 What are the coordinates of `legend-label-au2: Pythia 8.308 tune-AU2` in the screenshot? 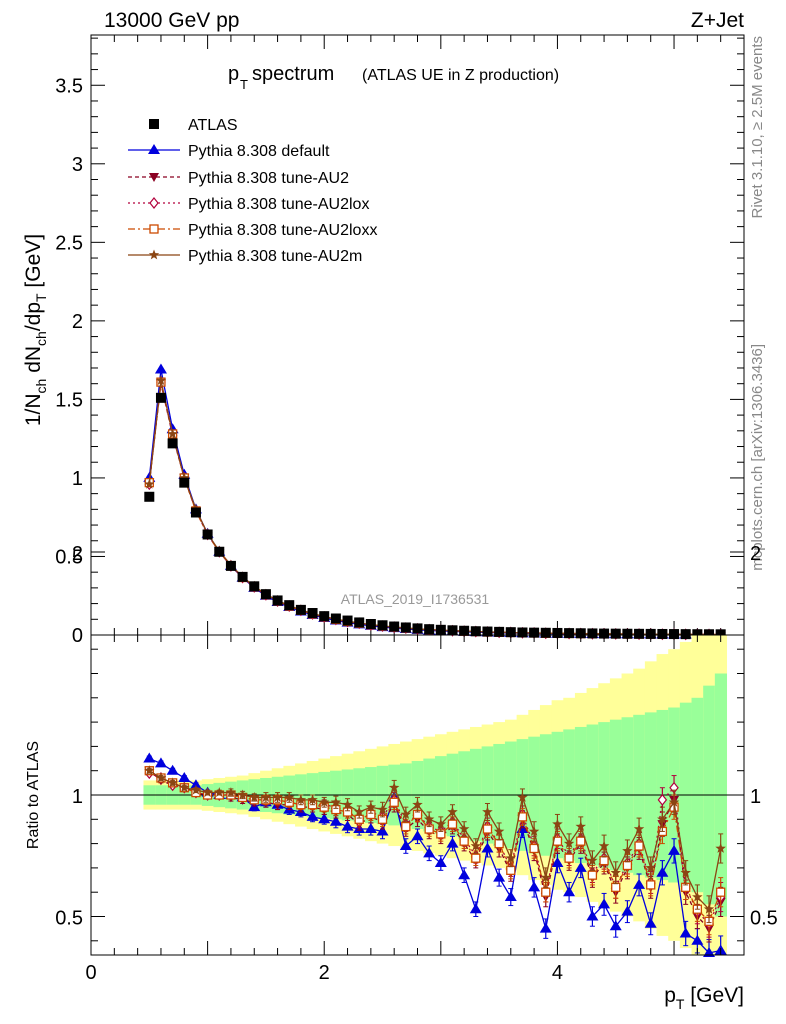 It's located at (268, 178).